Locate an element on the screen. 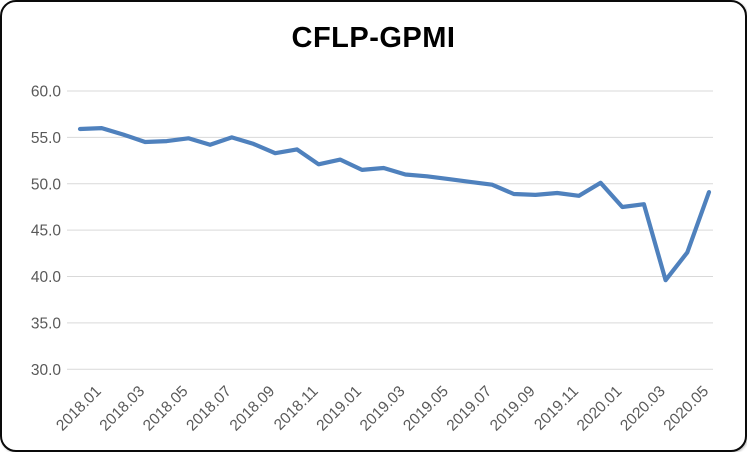  y-axis-tick-label: 55.0 is located at coordinates (46, 138).